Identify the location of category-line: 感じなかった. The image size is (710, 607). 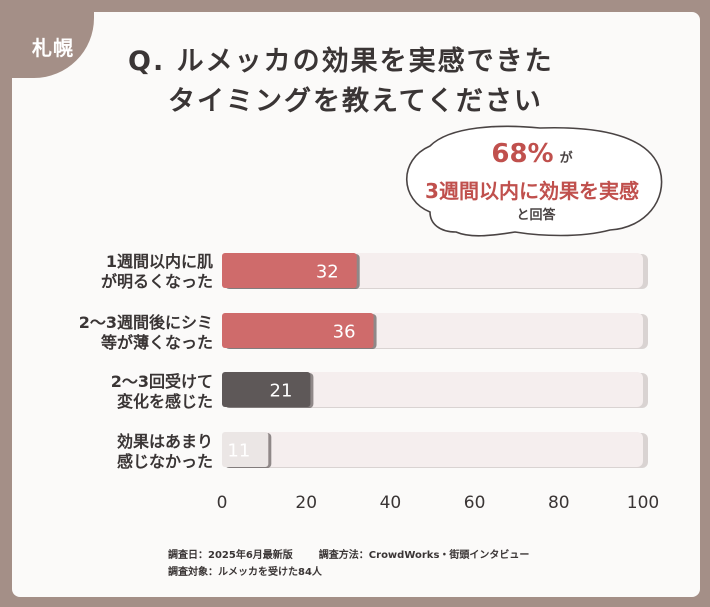
(164, 461).